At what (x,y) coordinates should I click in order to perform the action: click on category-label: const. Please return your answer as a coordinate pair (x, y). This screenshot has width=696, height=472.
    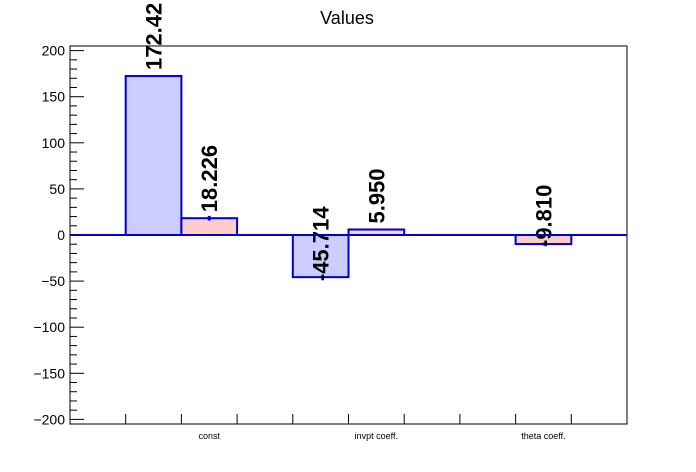
    Looking at the image, I should click on (209, 436).